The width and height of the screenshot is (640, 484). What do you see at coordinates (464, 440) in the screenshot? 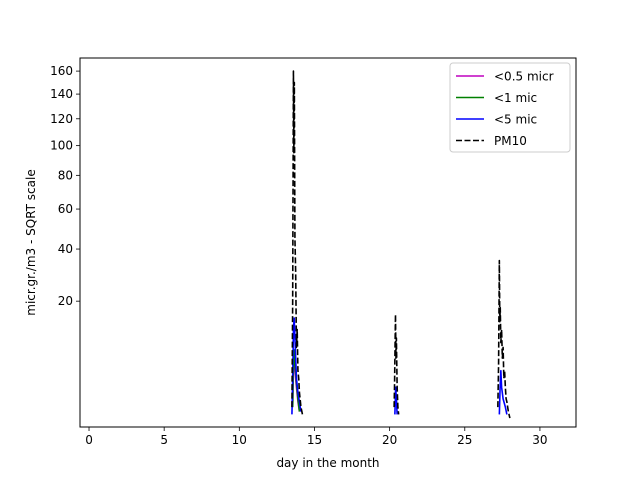
I see `x-tick-label: 25` at bounding box center [464, 440].